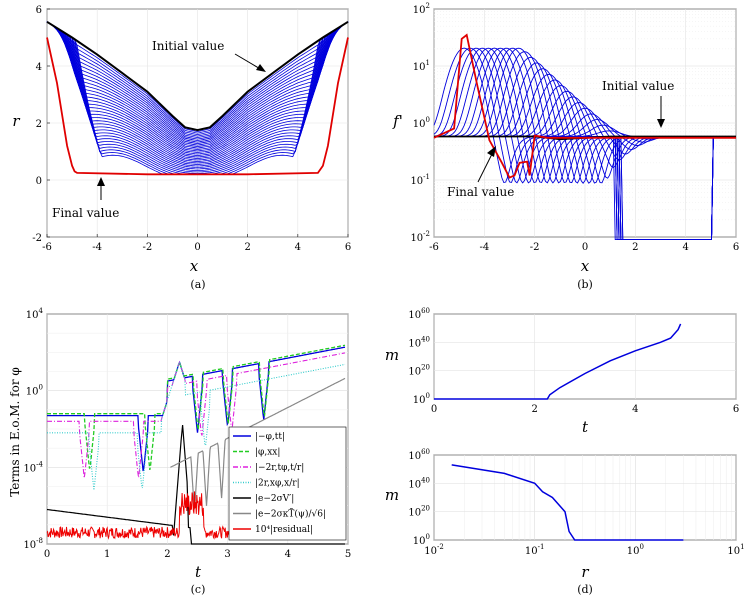 The height and width of the screenshot is (598, 747). Describe the element at coordinates (735, 550) in the screenshot. I see `x-tick-label: 10¹` at that location.